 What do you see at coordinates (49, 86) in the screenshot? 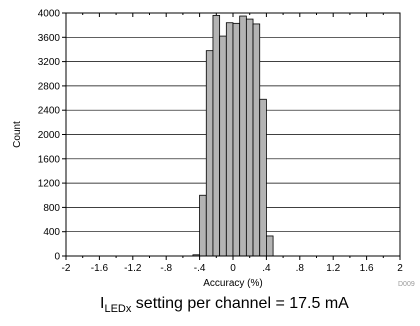
I see `y-tick-label: 2800` at bounding box center [49, 86].